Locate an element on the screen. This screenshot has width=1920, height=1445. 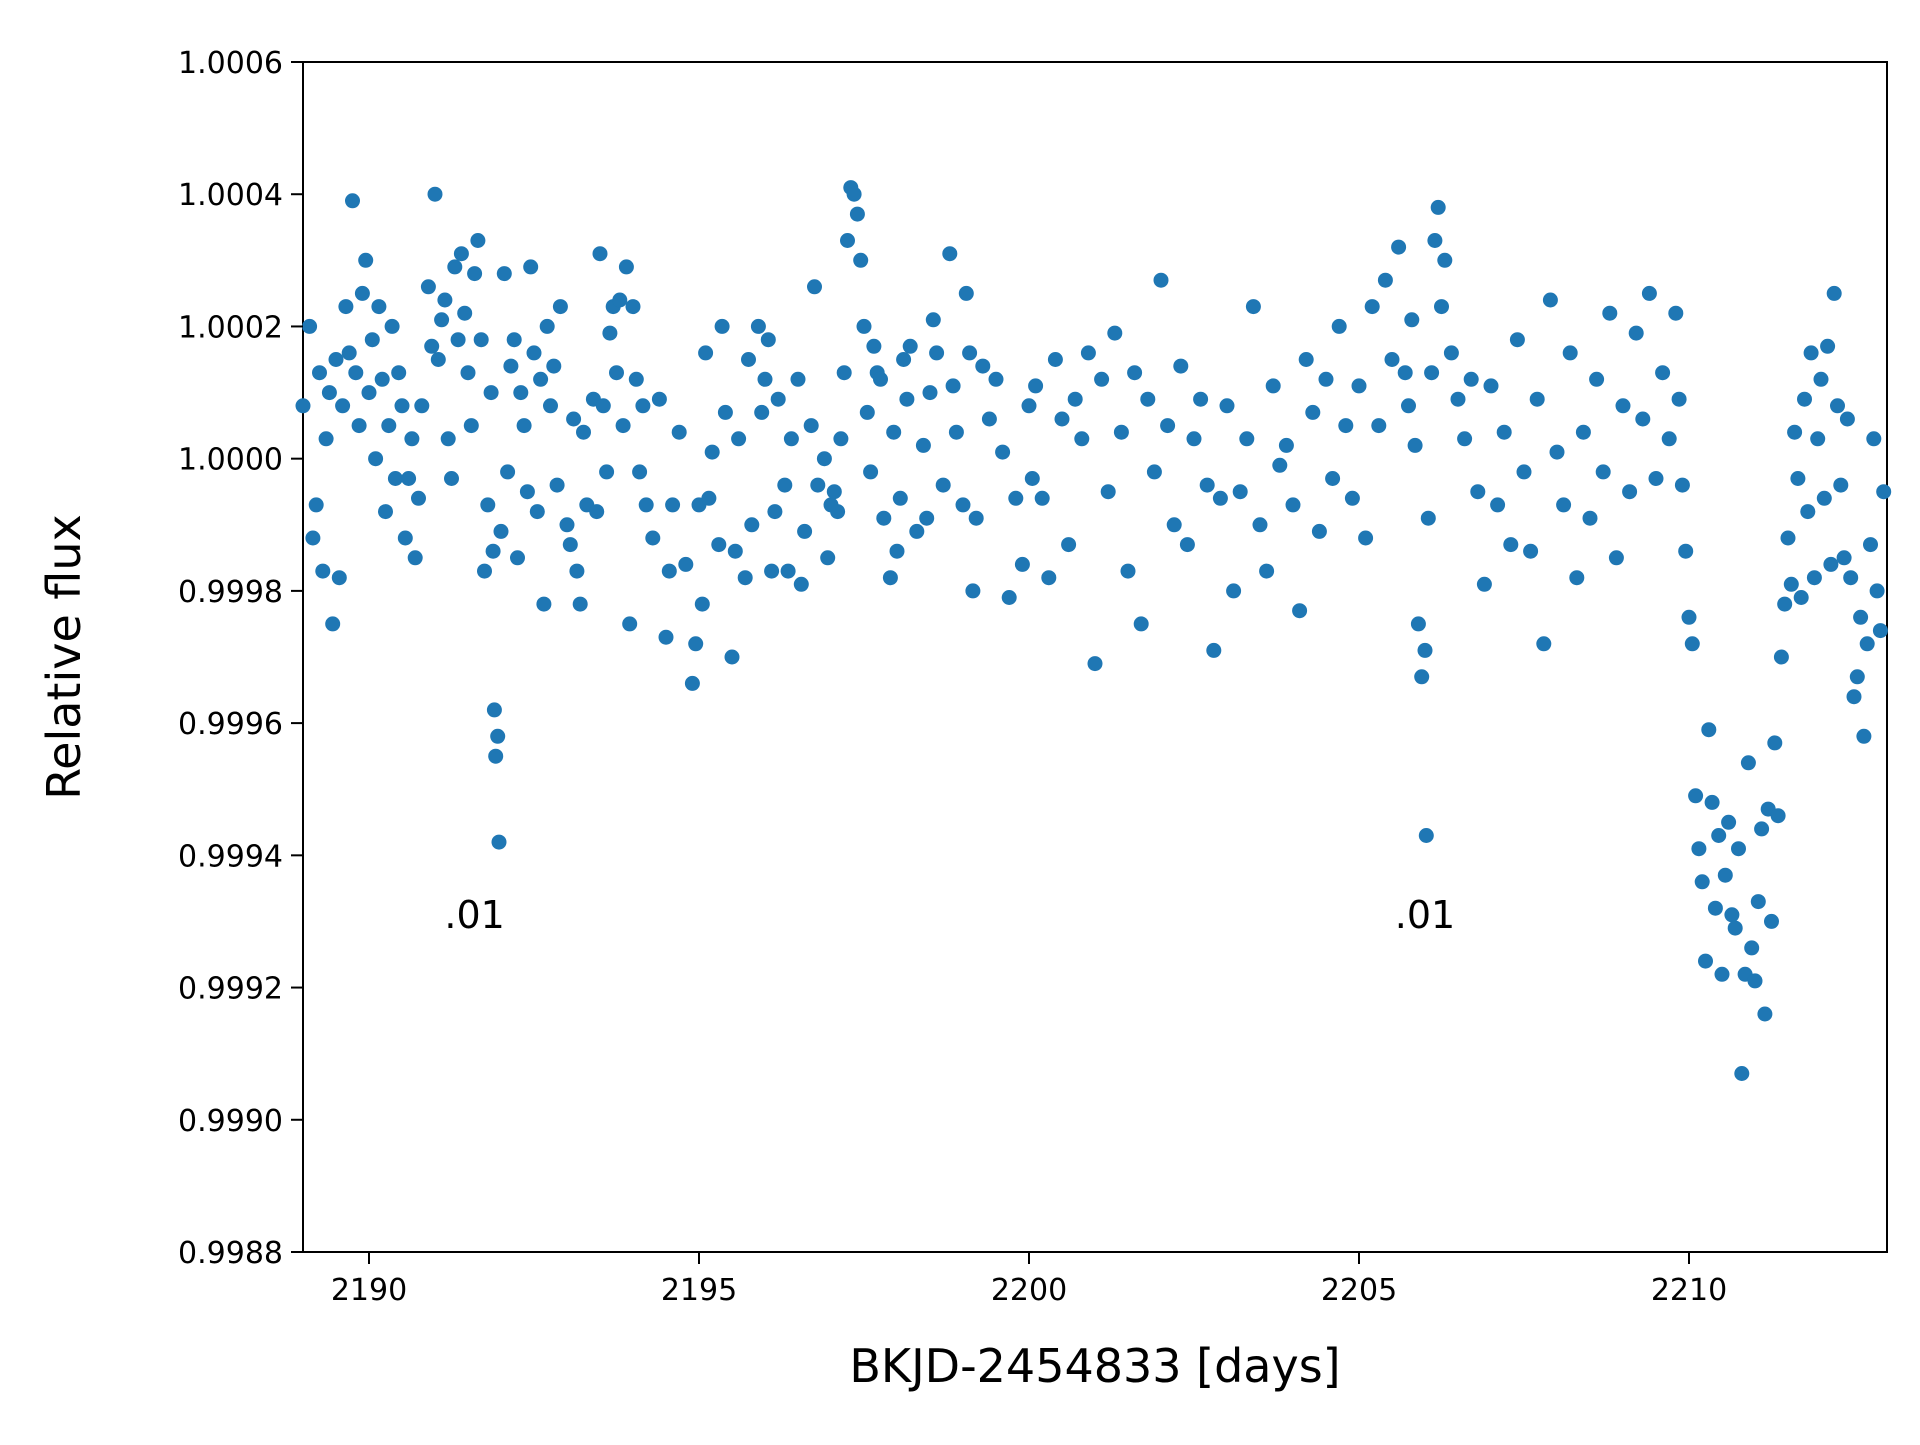
annotation-label: .01 is located at coordinates (474, 915).